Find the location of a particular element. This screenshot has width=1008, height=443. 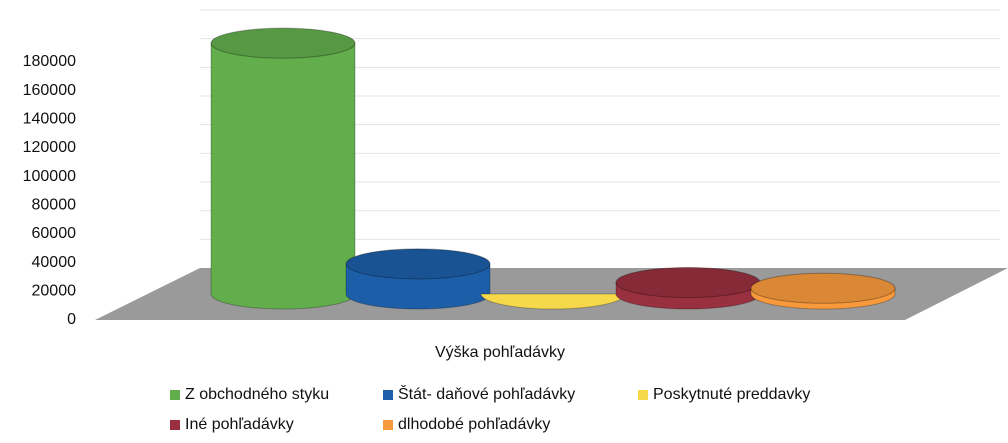

legend-label: Poskytnuté preddavky is located at coordinates (731, 394).